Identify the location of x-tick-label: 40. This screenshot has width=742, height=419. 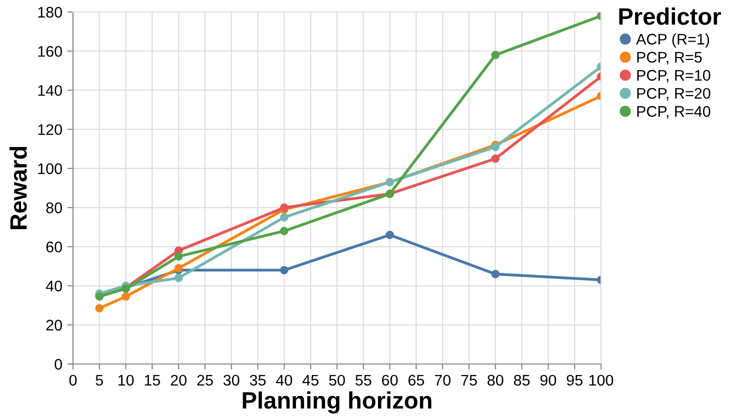
(284, 380).